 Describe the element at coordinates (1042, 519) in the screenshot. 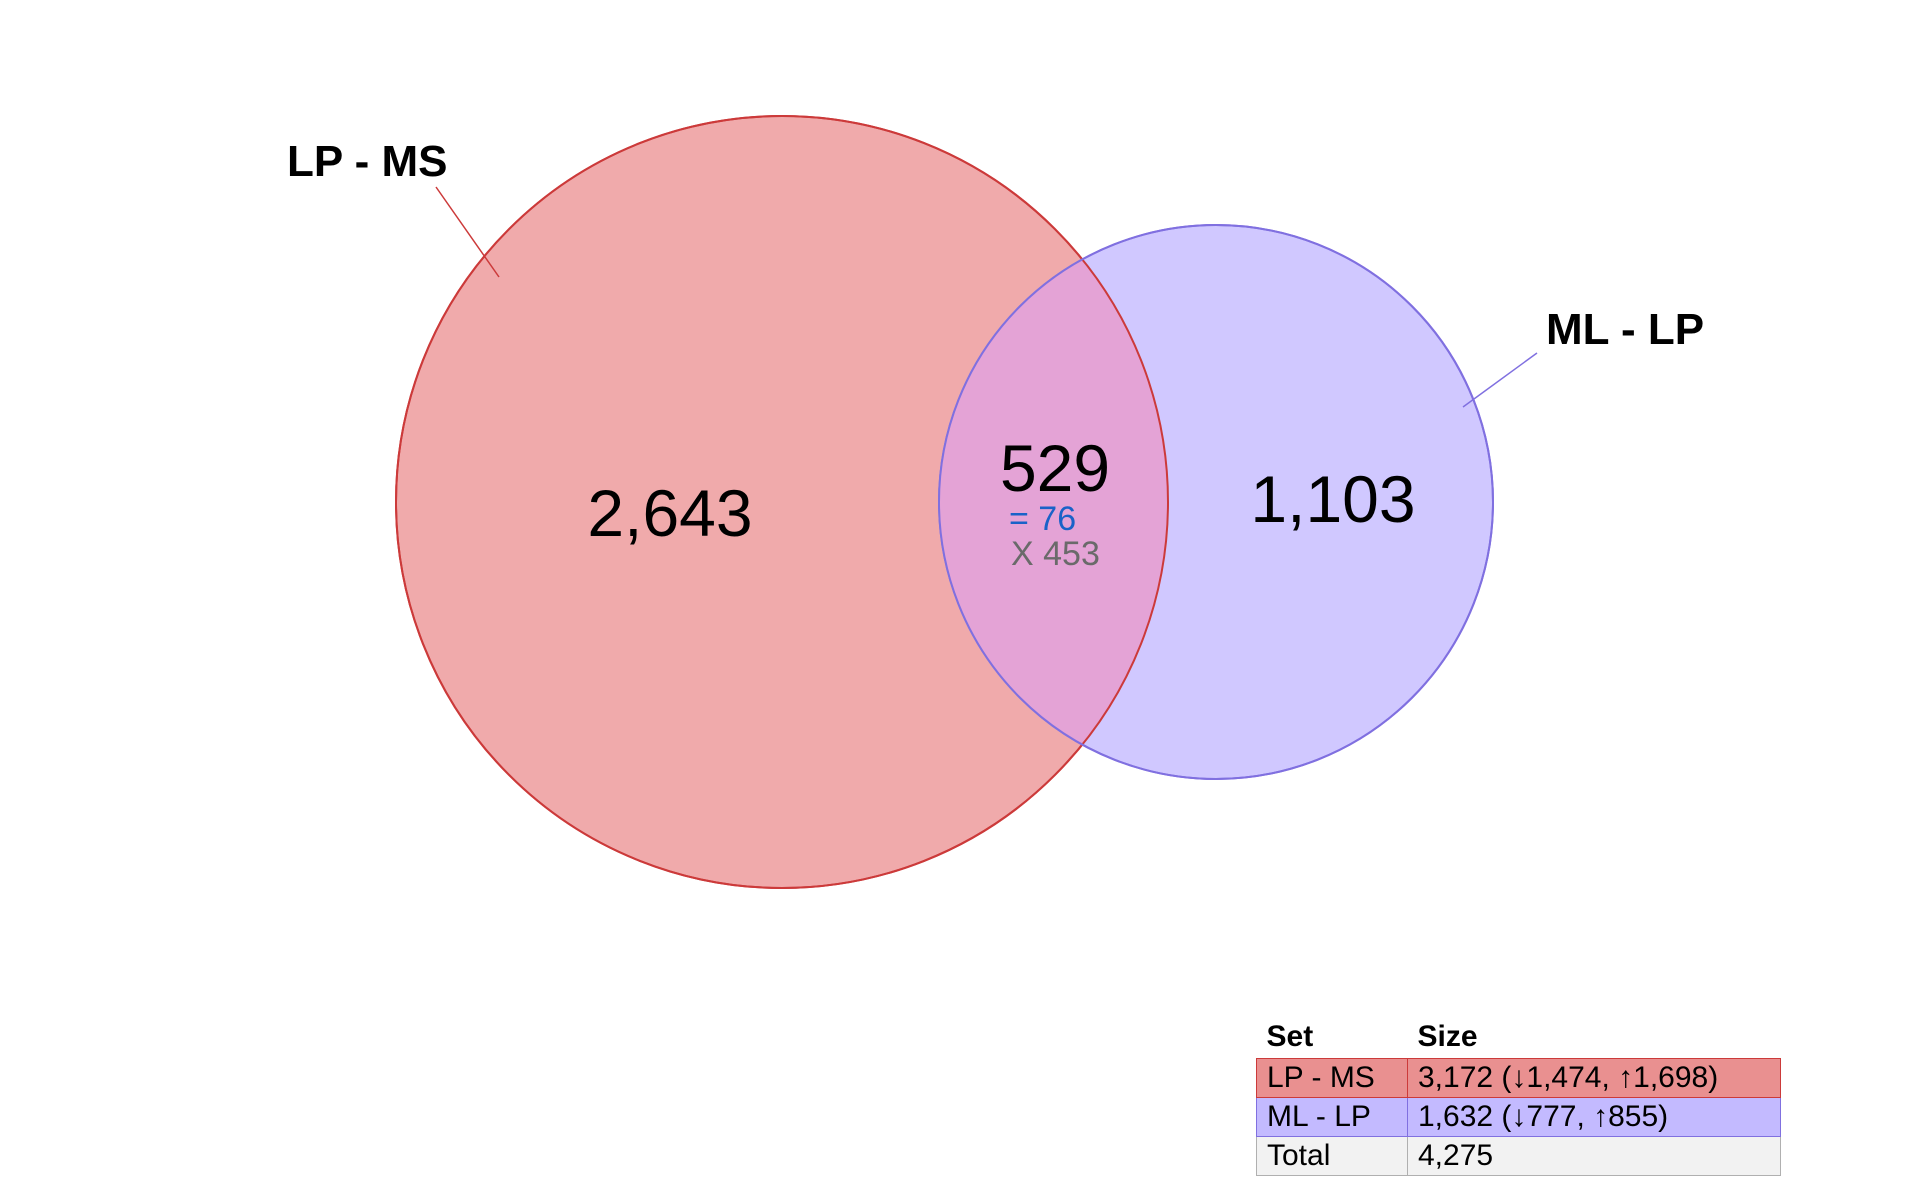

I see `intersection-same-direction-count: = 76` at that location.